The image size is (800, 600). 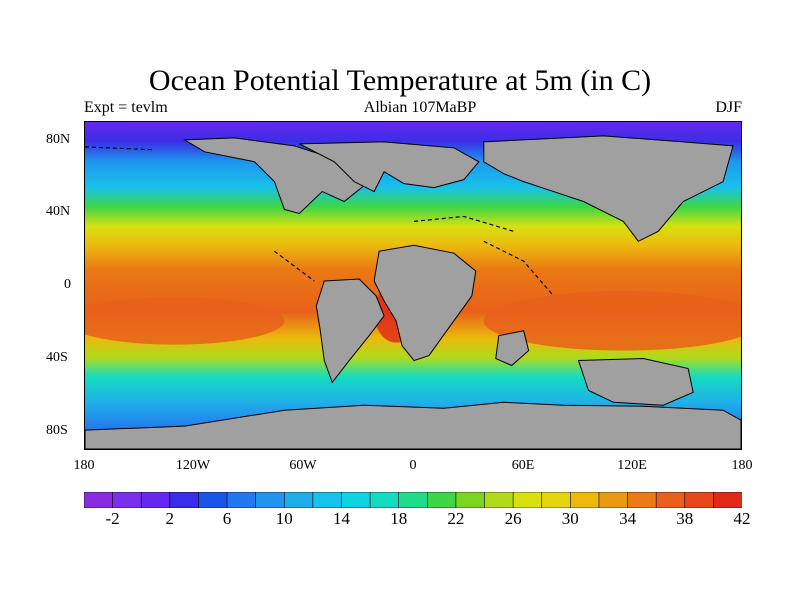 I want to click on lon-tick-180w: 180, so click(x=84, y=465).